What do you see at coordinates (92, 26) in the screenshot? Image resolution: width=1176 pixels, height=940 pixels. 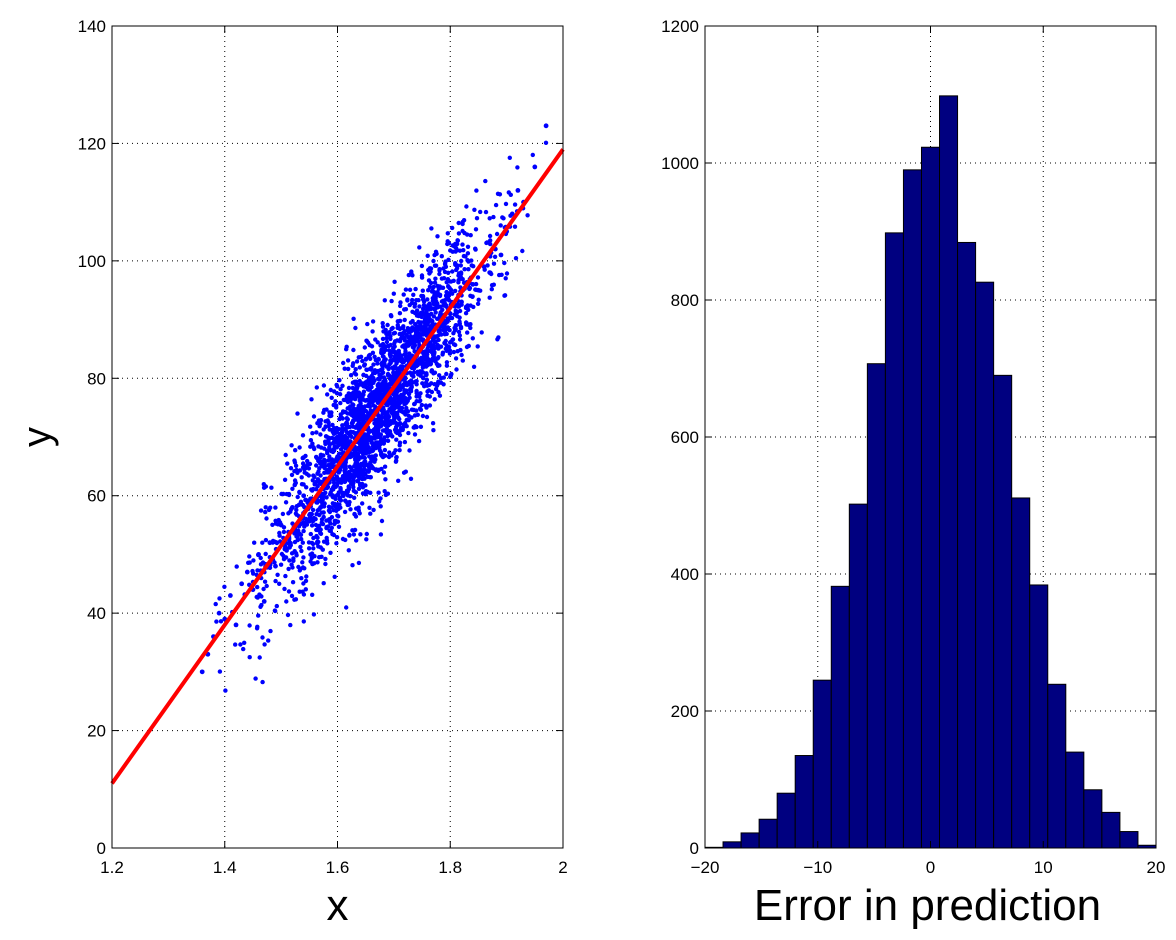 I see `y-tick-label: 140` at bounding box center [92, 26].